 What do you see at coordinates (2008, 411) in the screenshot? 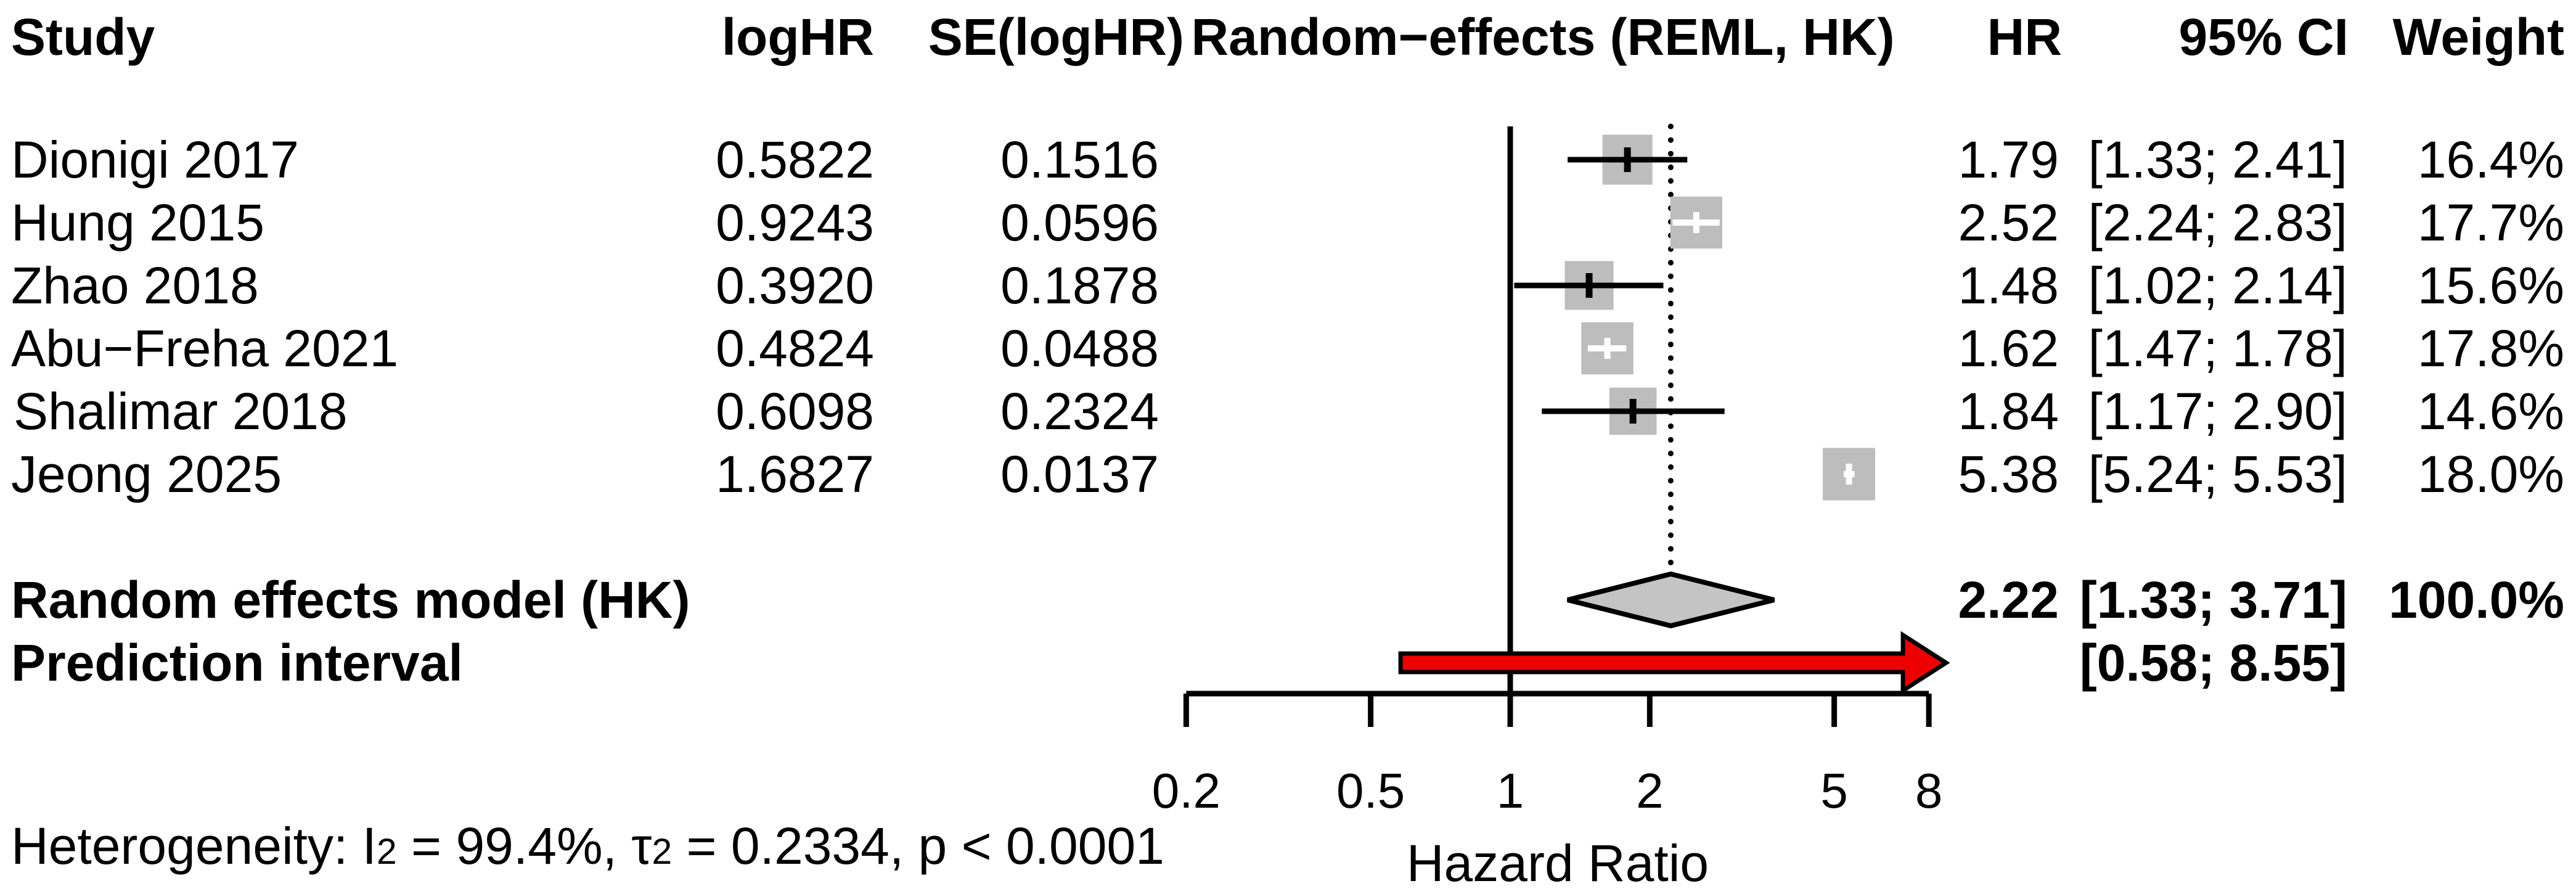
I see `study-hr: 1.84` at bounding box center [2008, 411].